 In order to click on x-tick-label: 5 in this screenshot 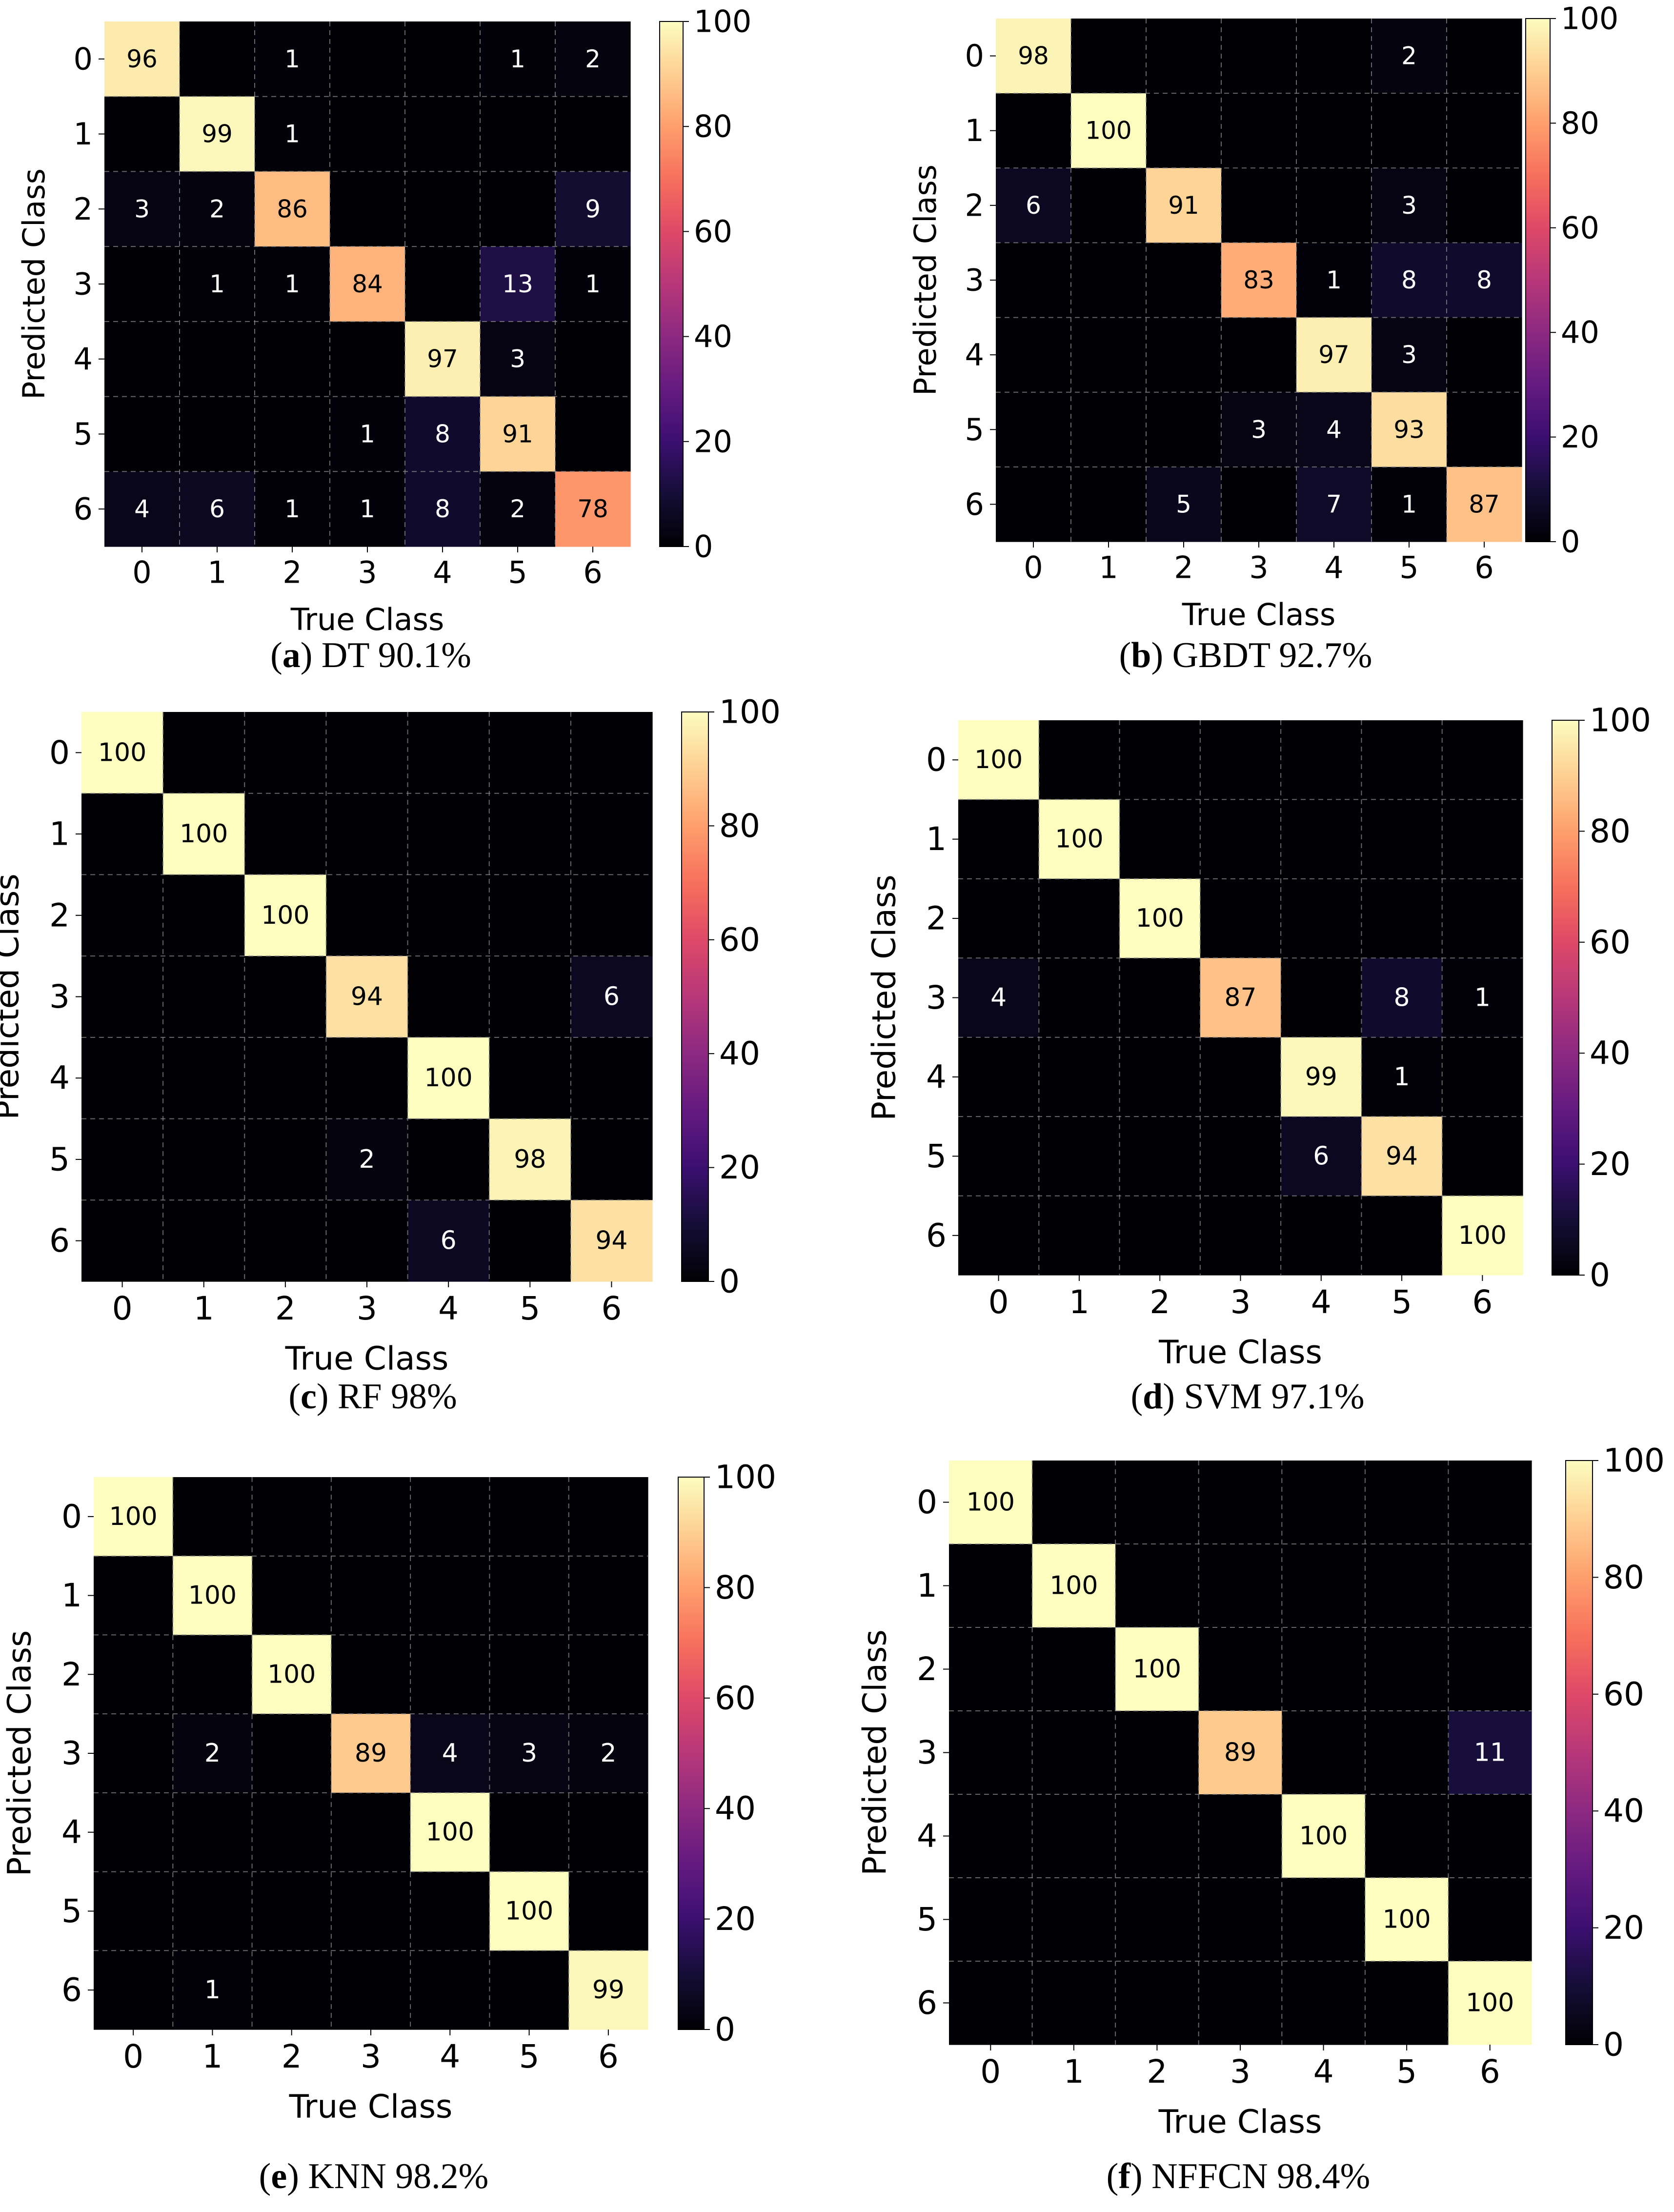, I will do `click(1408, 568)`.